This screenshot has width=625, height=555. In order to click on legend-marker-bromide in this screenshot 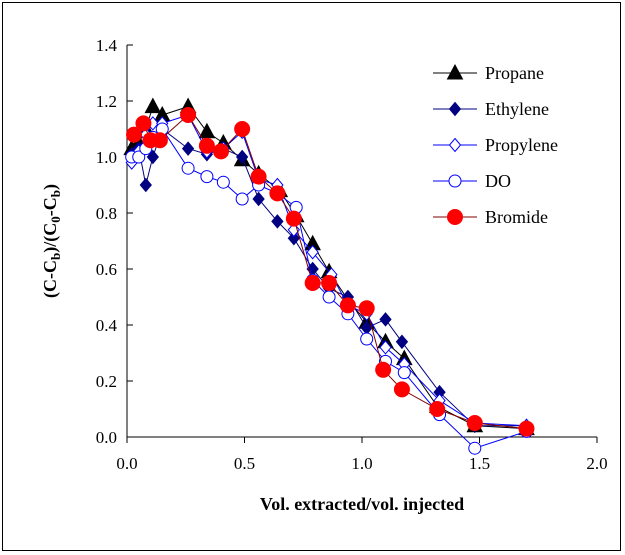, I will do `click(455, 217)`.